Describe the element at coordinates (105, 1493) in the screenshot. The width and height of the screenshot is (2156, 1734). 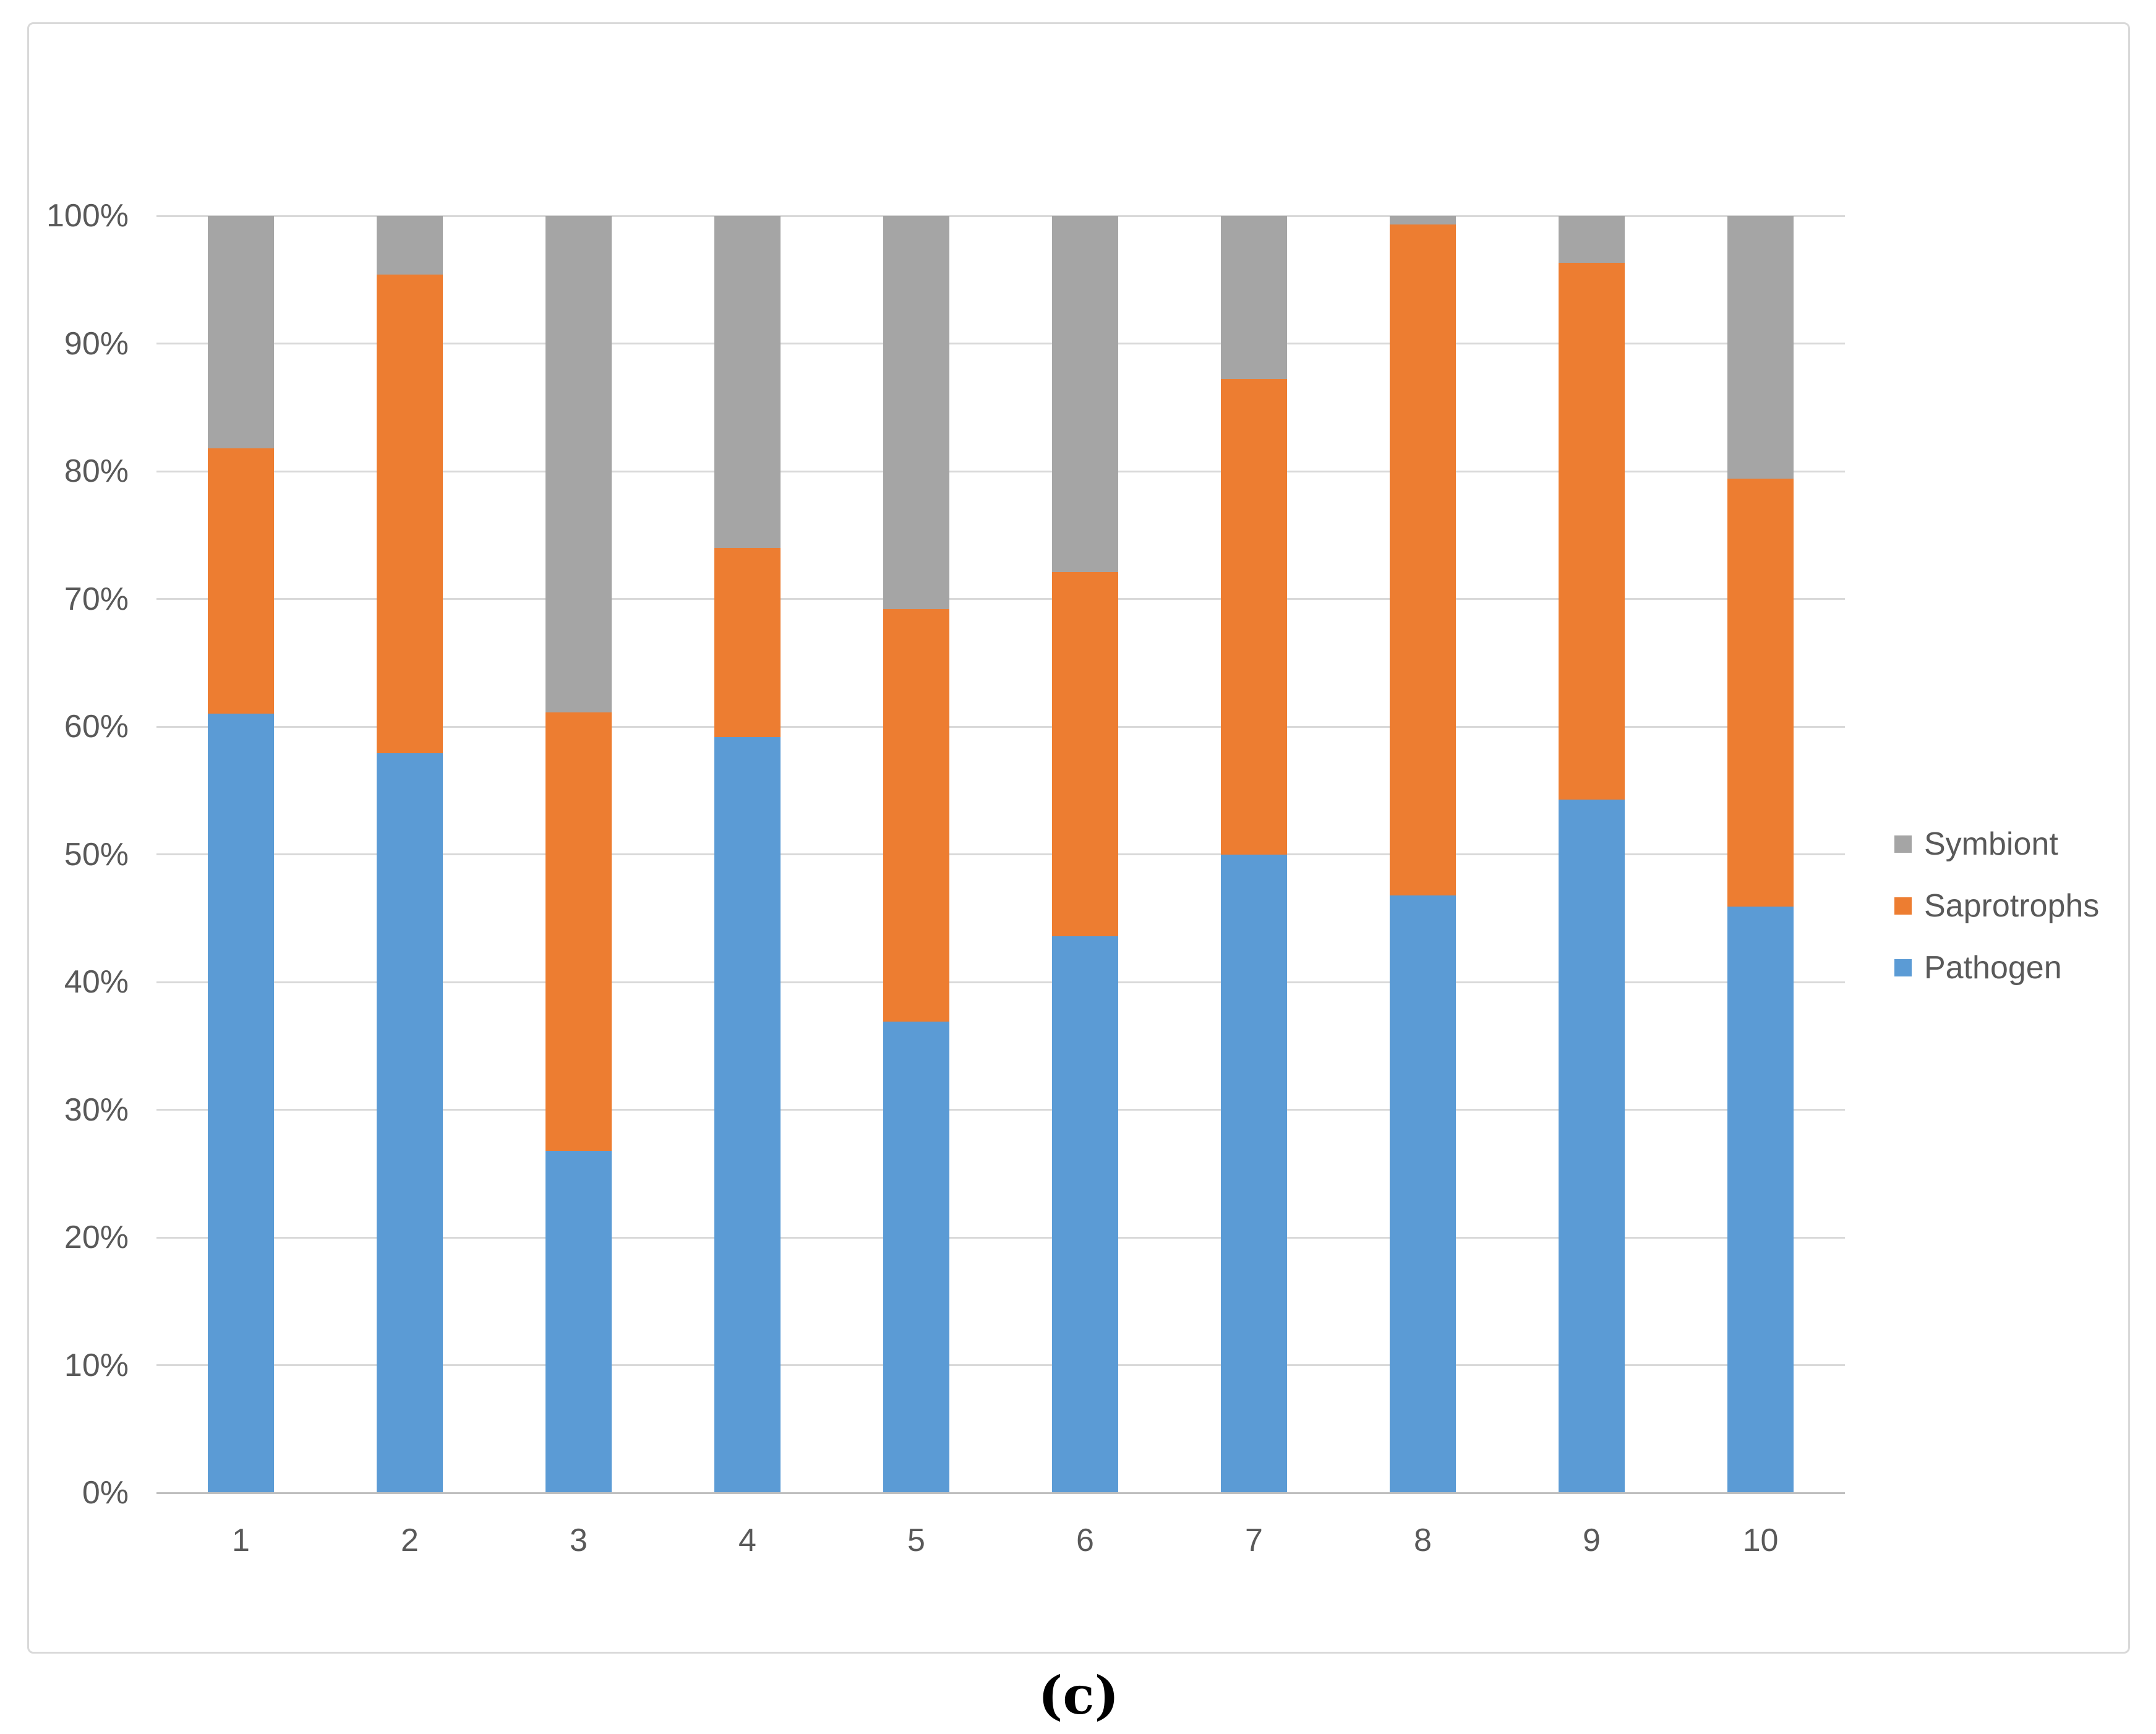
I see `y-tick-label: 0%` at that location.